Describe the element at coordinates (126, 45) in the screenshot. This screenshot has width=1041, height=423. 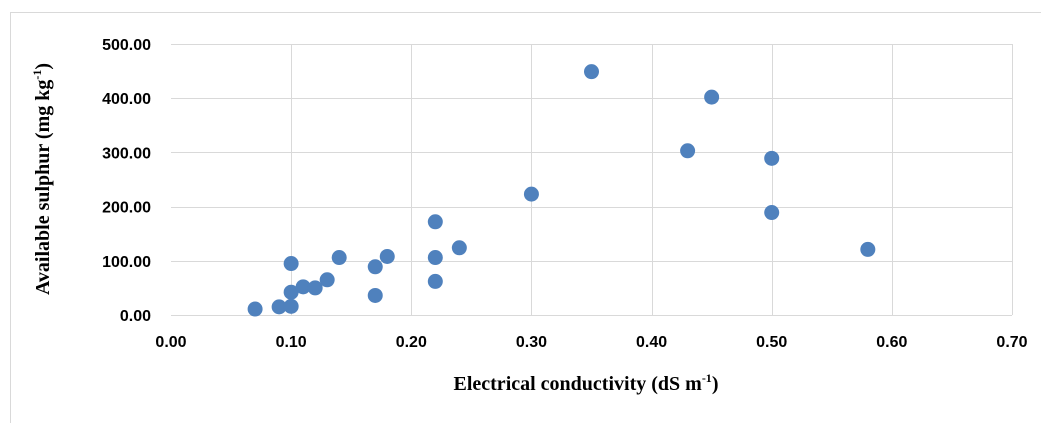
I see `y-tick-label: 500.00` at that location.